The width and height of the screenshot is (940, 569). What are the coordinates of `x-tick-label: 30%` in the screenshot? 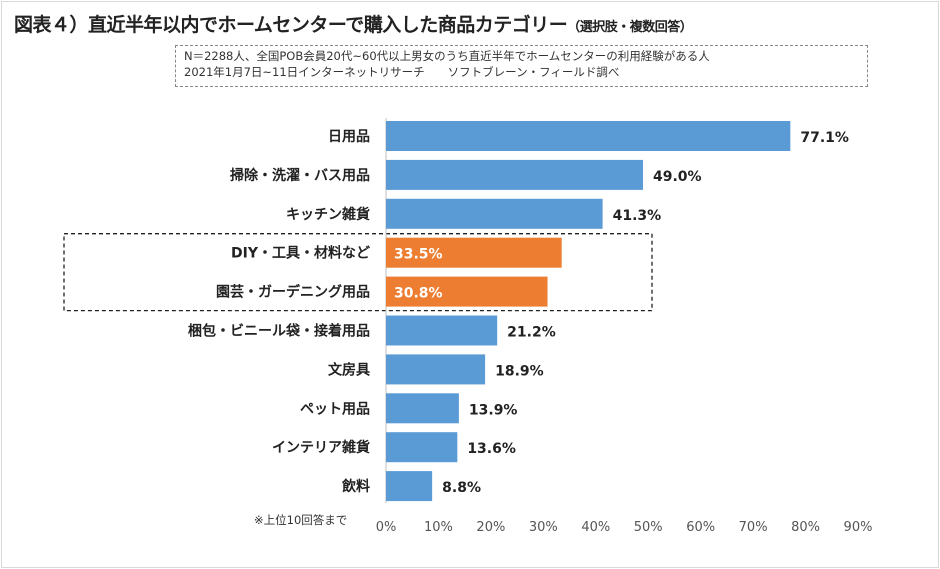 It's located at (543, 527).